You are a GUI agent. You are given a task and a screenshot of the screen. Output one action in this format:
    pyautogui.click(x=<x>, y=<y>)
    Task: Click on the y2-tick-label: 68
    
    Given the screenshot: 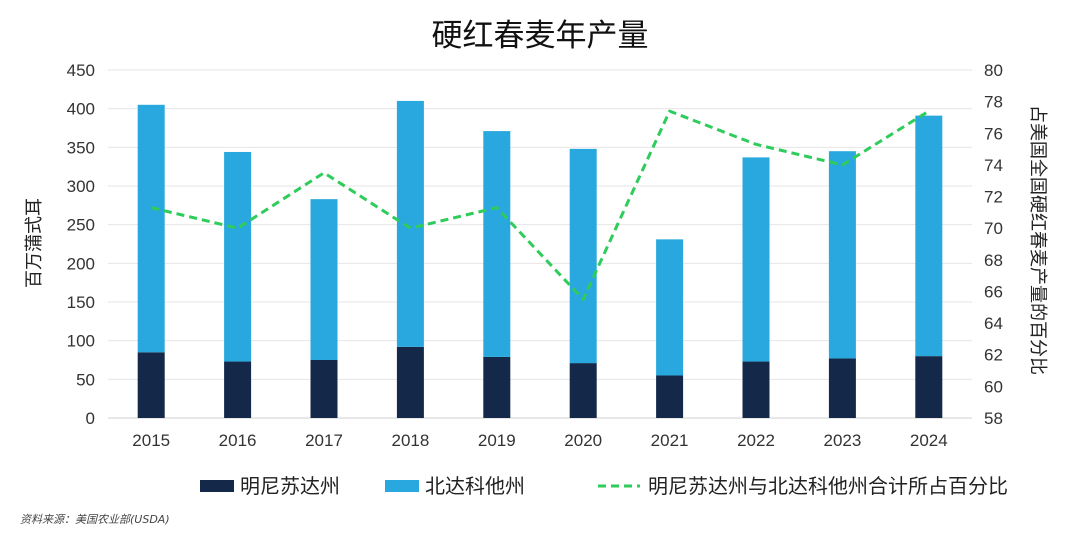 What is the action you would take?
    pyautogui.click(x=993, y=260)
    